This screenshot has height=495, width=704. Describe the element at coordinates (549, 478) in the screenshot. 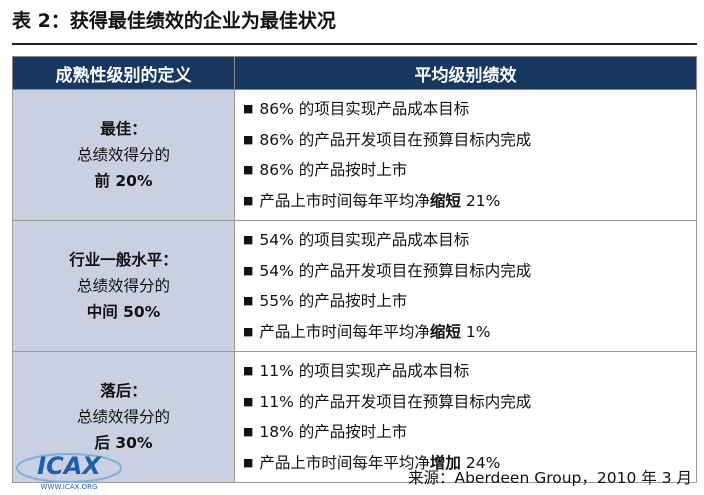

I see `source: 来源：Aberdeen Group，2010 年 3 月` at that location.